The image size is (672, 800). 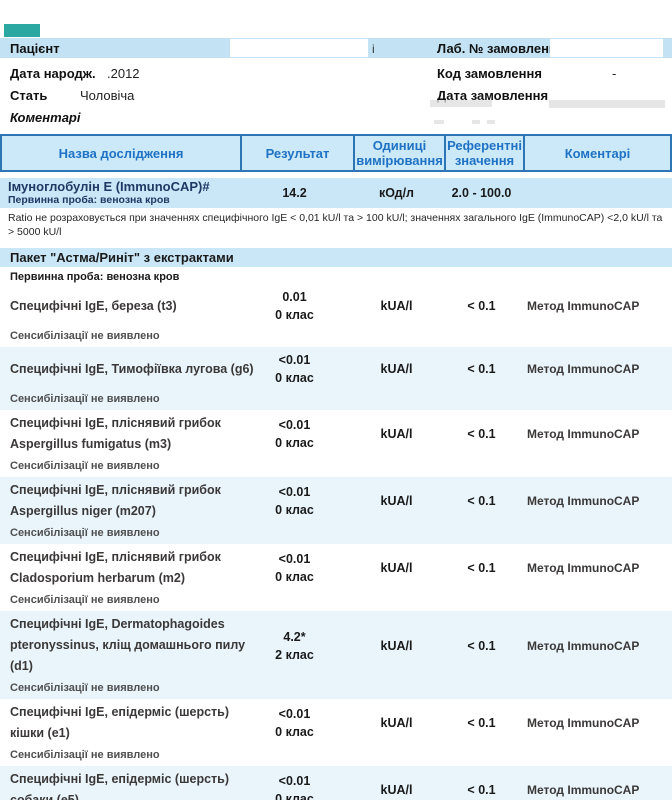 What do you see at coordinates (483, 153) in the screenshot?
I see `col-header-reference: Референтні значення` at bounding box center [483, 153].